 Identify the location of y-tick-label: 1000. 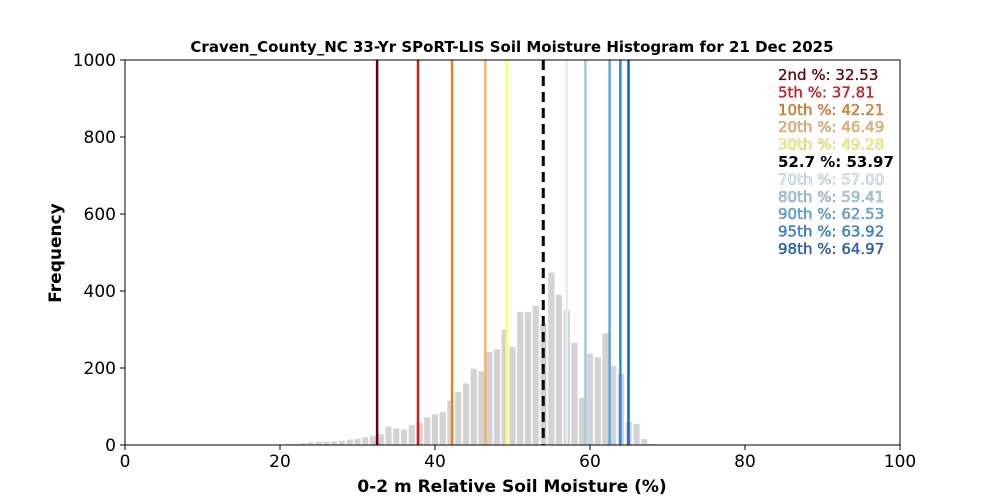
(94, 61).